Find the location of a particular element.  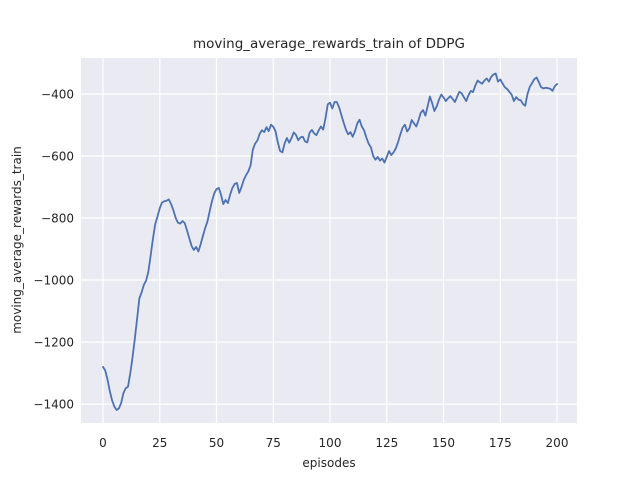

y-tick-label: −1400 is located at coordinates (53, 405).